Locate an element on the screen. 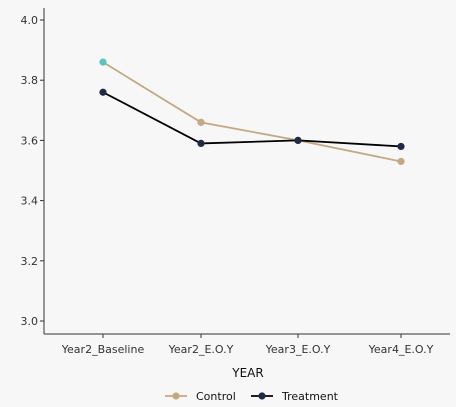 The height and width of the screenshot is (407, 456). x-axis-title: YEAR is located at coordinates (247, 373).